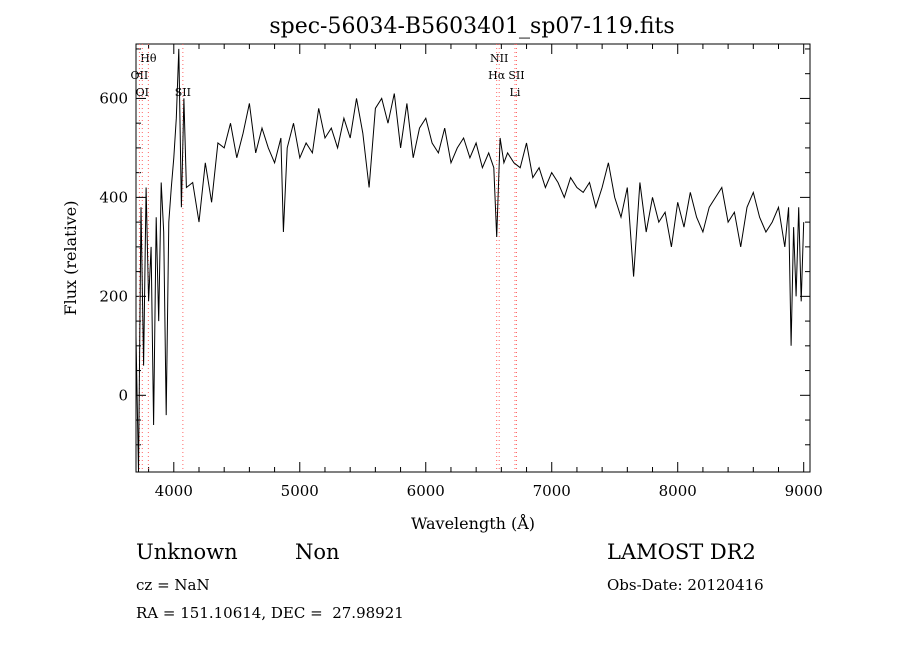 The image size is (900, 650). What do you see at coordinates (123, 395) in the screenshot?
I see `y-tick-label: 0` at bounding box center [123, 395].